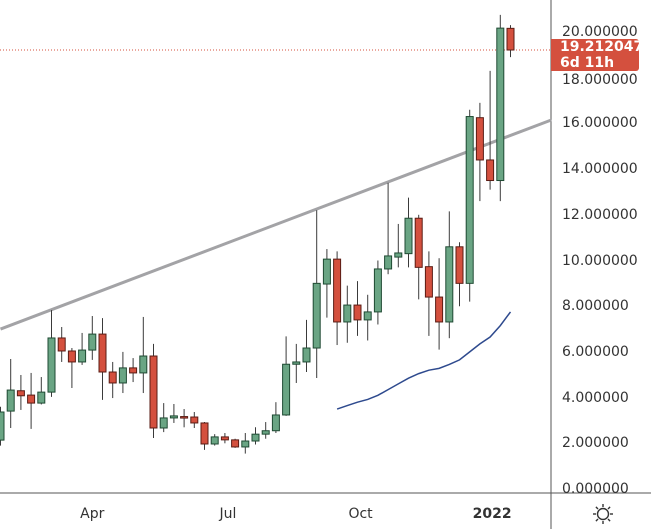  I want to click on price-axis-label: 16.000000, so click(600, 123).